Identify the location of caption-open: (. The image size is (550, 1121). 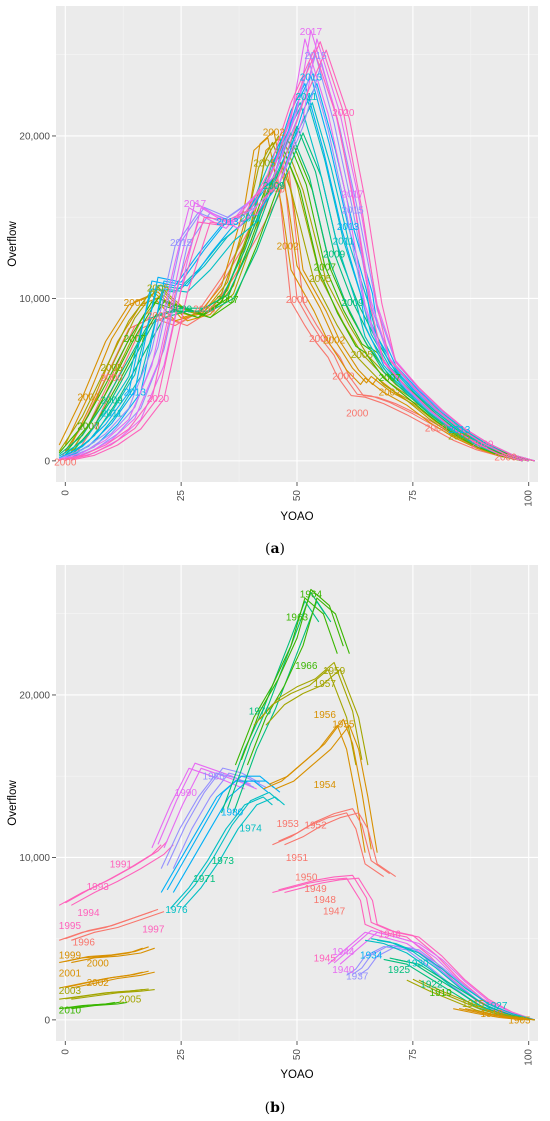
(267, 549).